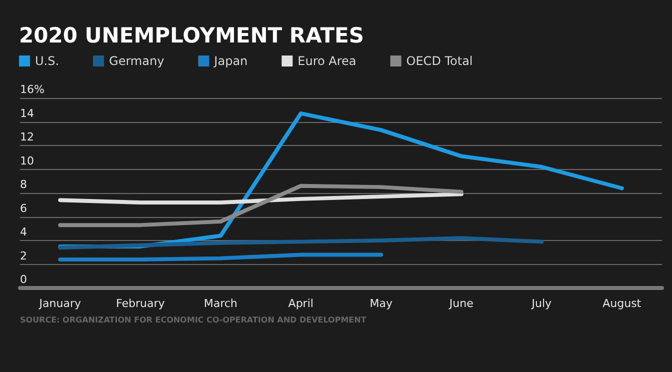 This screenshot has height=372, width=672. Describe the element at coordinates (27, 137) in the screenshot. I see `y-tick-label: 12` at that location.